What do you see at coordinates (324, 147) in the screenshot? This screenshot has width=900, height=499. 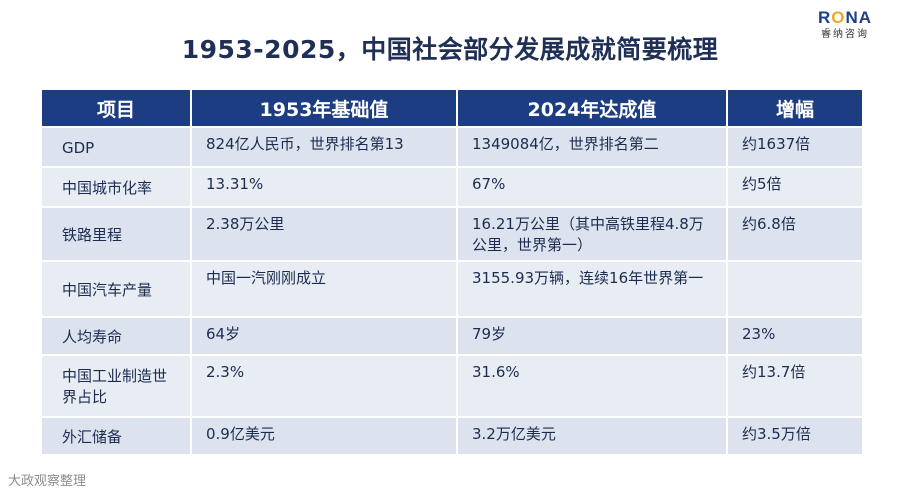 I see `cell-base: 824亿人民币，世界排名第13` at bounding box center [324, 147].